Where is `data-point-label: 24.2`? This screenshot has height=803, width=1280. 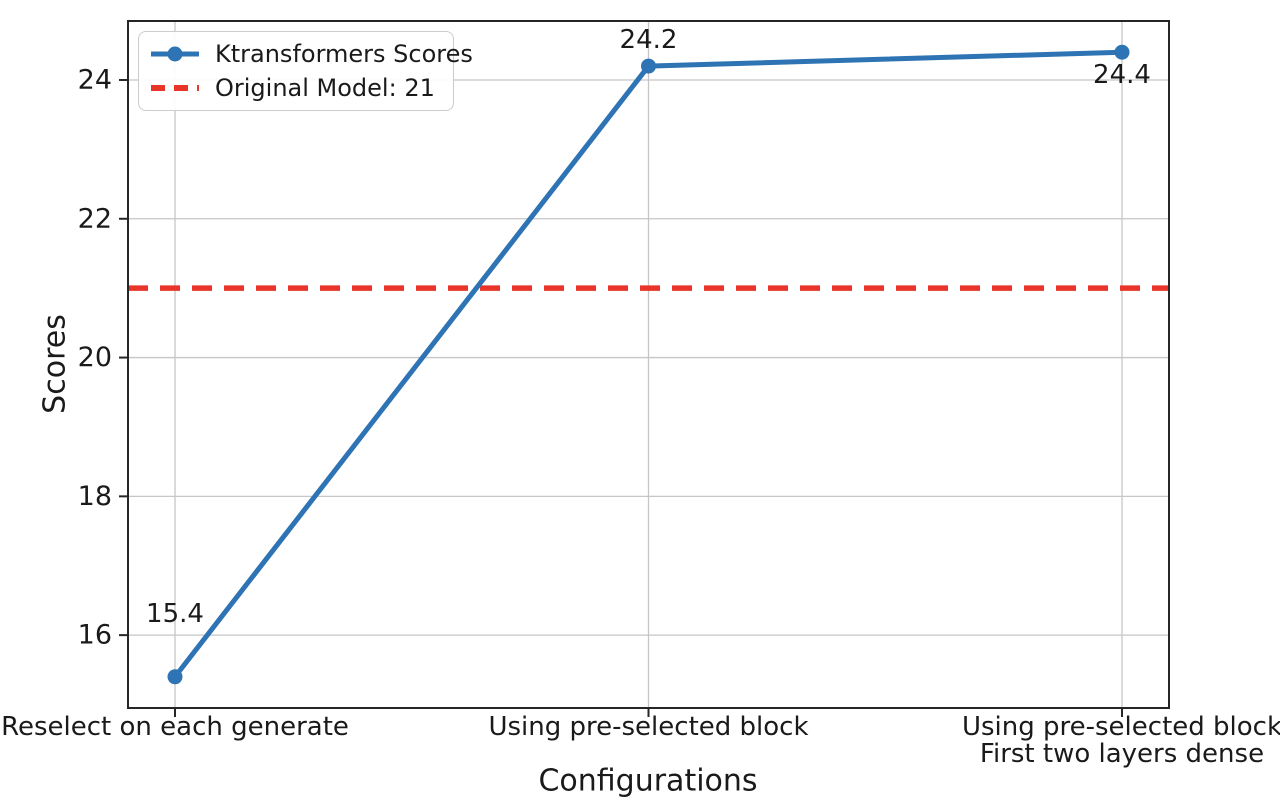
data-point-label: 24.2 is located at coordinates (649, 40).